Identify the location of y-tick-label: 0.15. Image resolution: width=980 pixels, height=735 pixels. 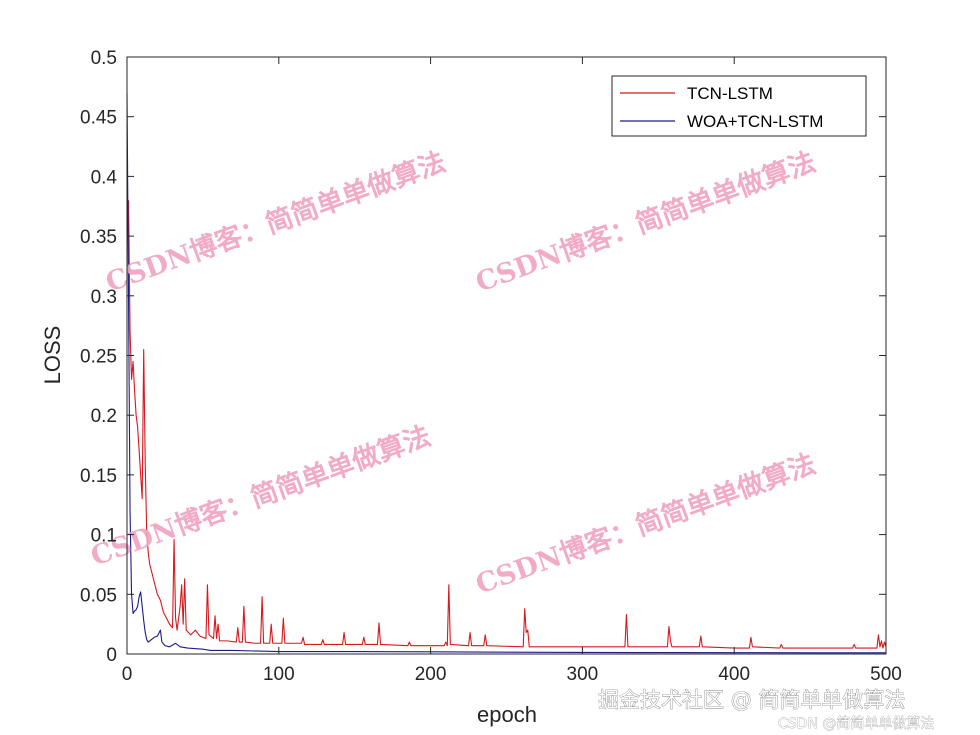
(98, 476).